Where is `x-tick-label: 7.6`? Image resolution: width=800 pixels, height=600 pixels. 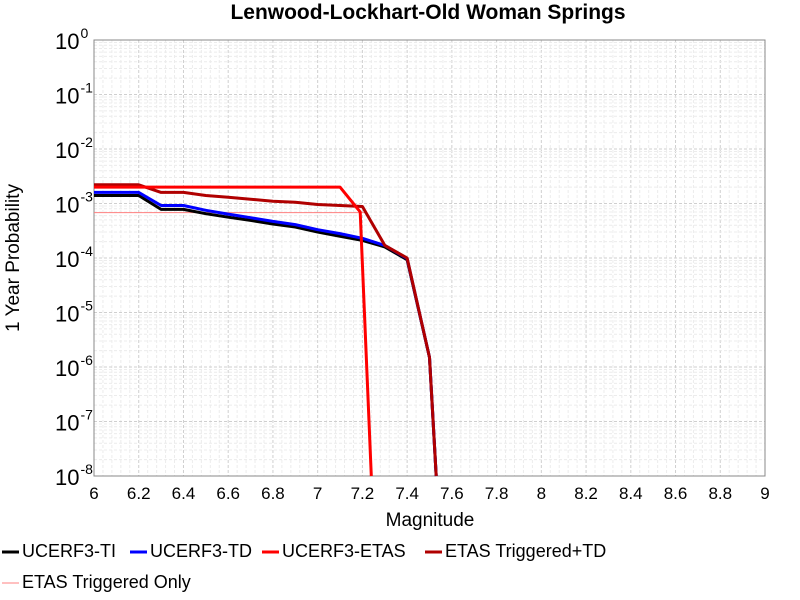
x-tick-label: 7.6 is located at coordinates (452, 493).